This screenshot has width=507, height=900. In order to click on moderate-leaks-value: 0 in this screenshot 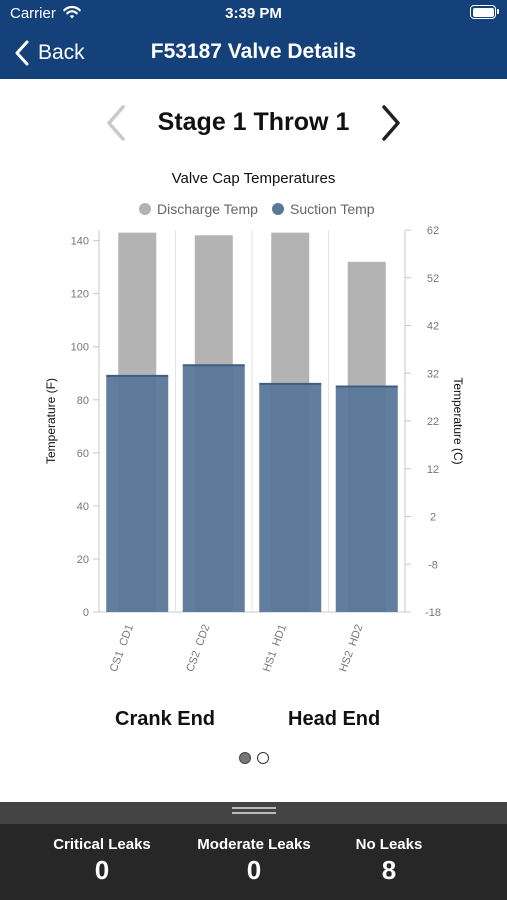, I will do `click(254, 870)`.